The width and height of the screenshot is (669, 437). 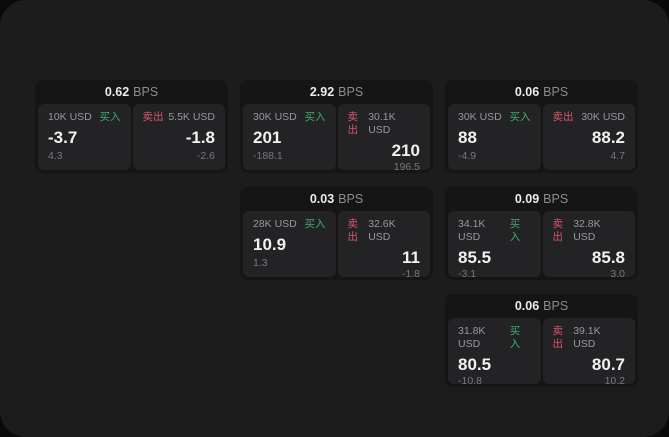 What do you see at coordinates (588, 137) in the screenshot?
I see `sell-panel: 卖出 30K USD 88.2 4.7` at bounding box center [588, 137].